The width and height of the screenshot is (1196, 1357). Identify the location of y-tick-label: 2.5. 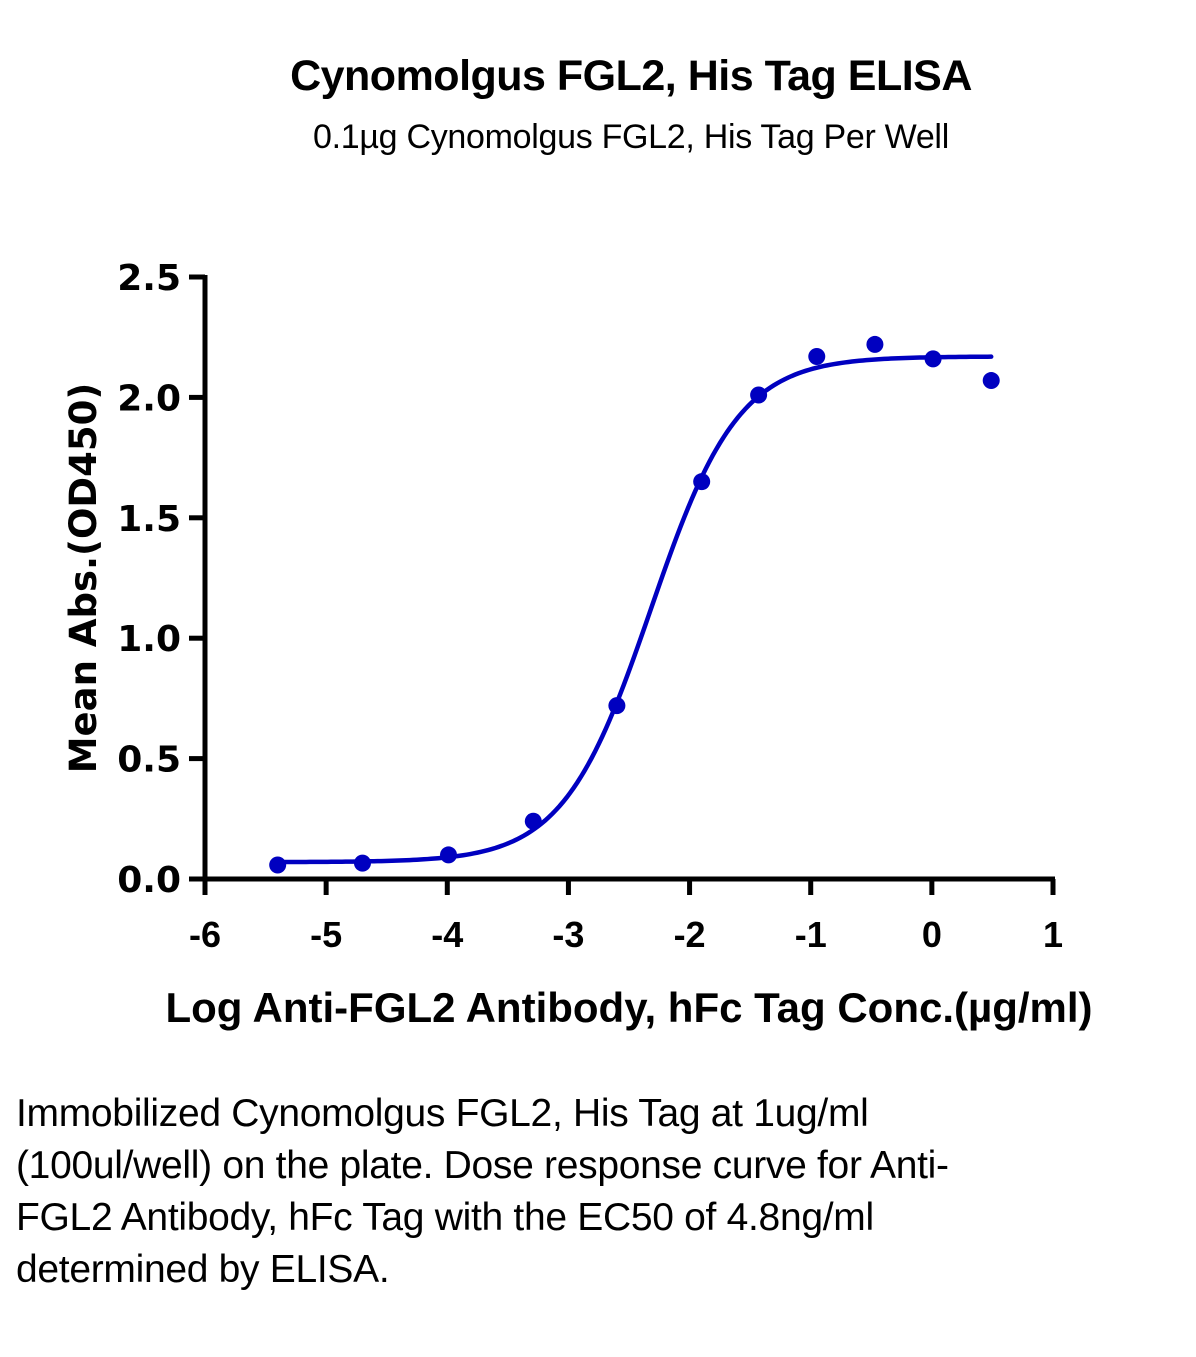
(149, 278).